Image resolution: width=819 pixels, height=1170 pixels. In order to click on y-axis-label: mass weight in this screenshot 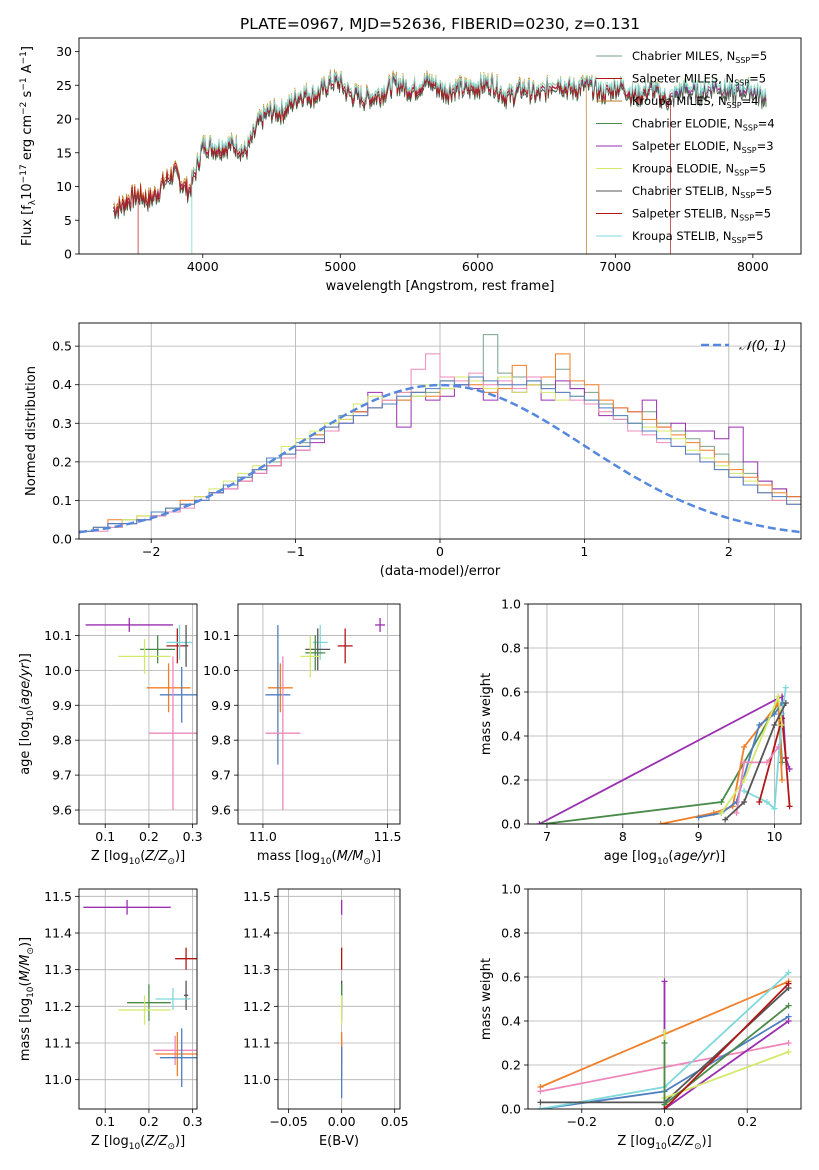, I will do `click(486, 714)`.